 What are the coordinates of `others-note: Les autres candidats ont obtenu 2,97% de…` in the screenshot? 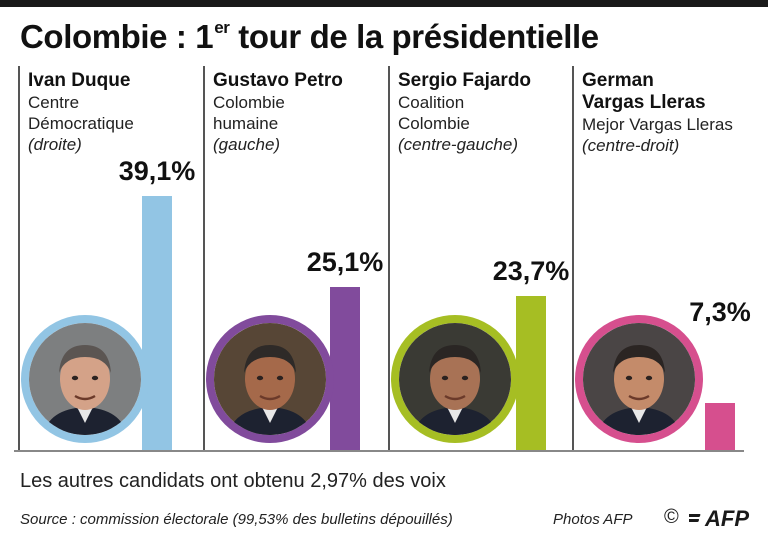 It's located at (233, 481).